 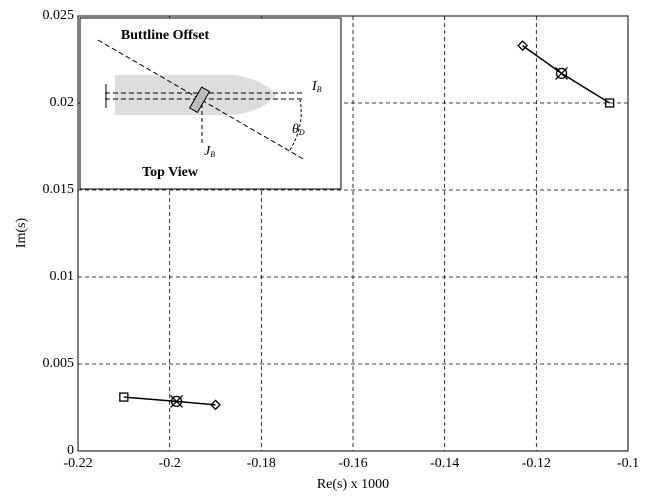 What do you see at coordinates (199, 100) in the screenshot?
I see `rotor` at bounding box center [199, 100].